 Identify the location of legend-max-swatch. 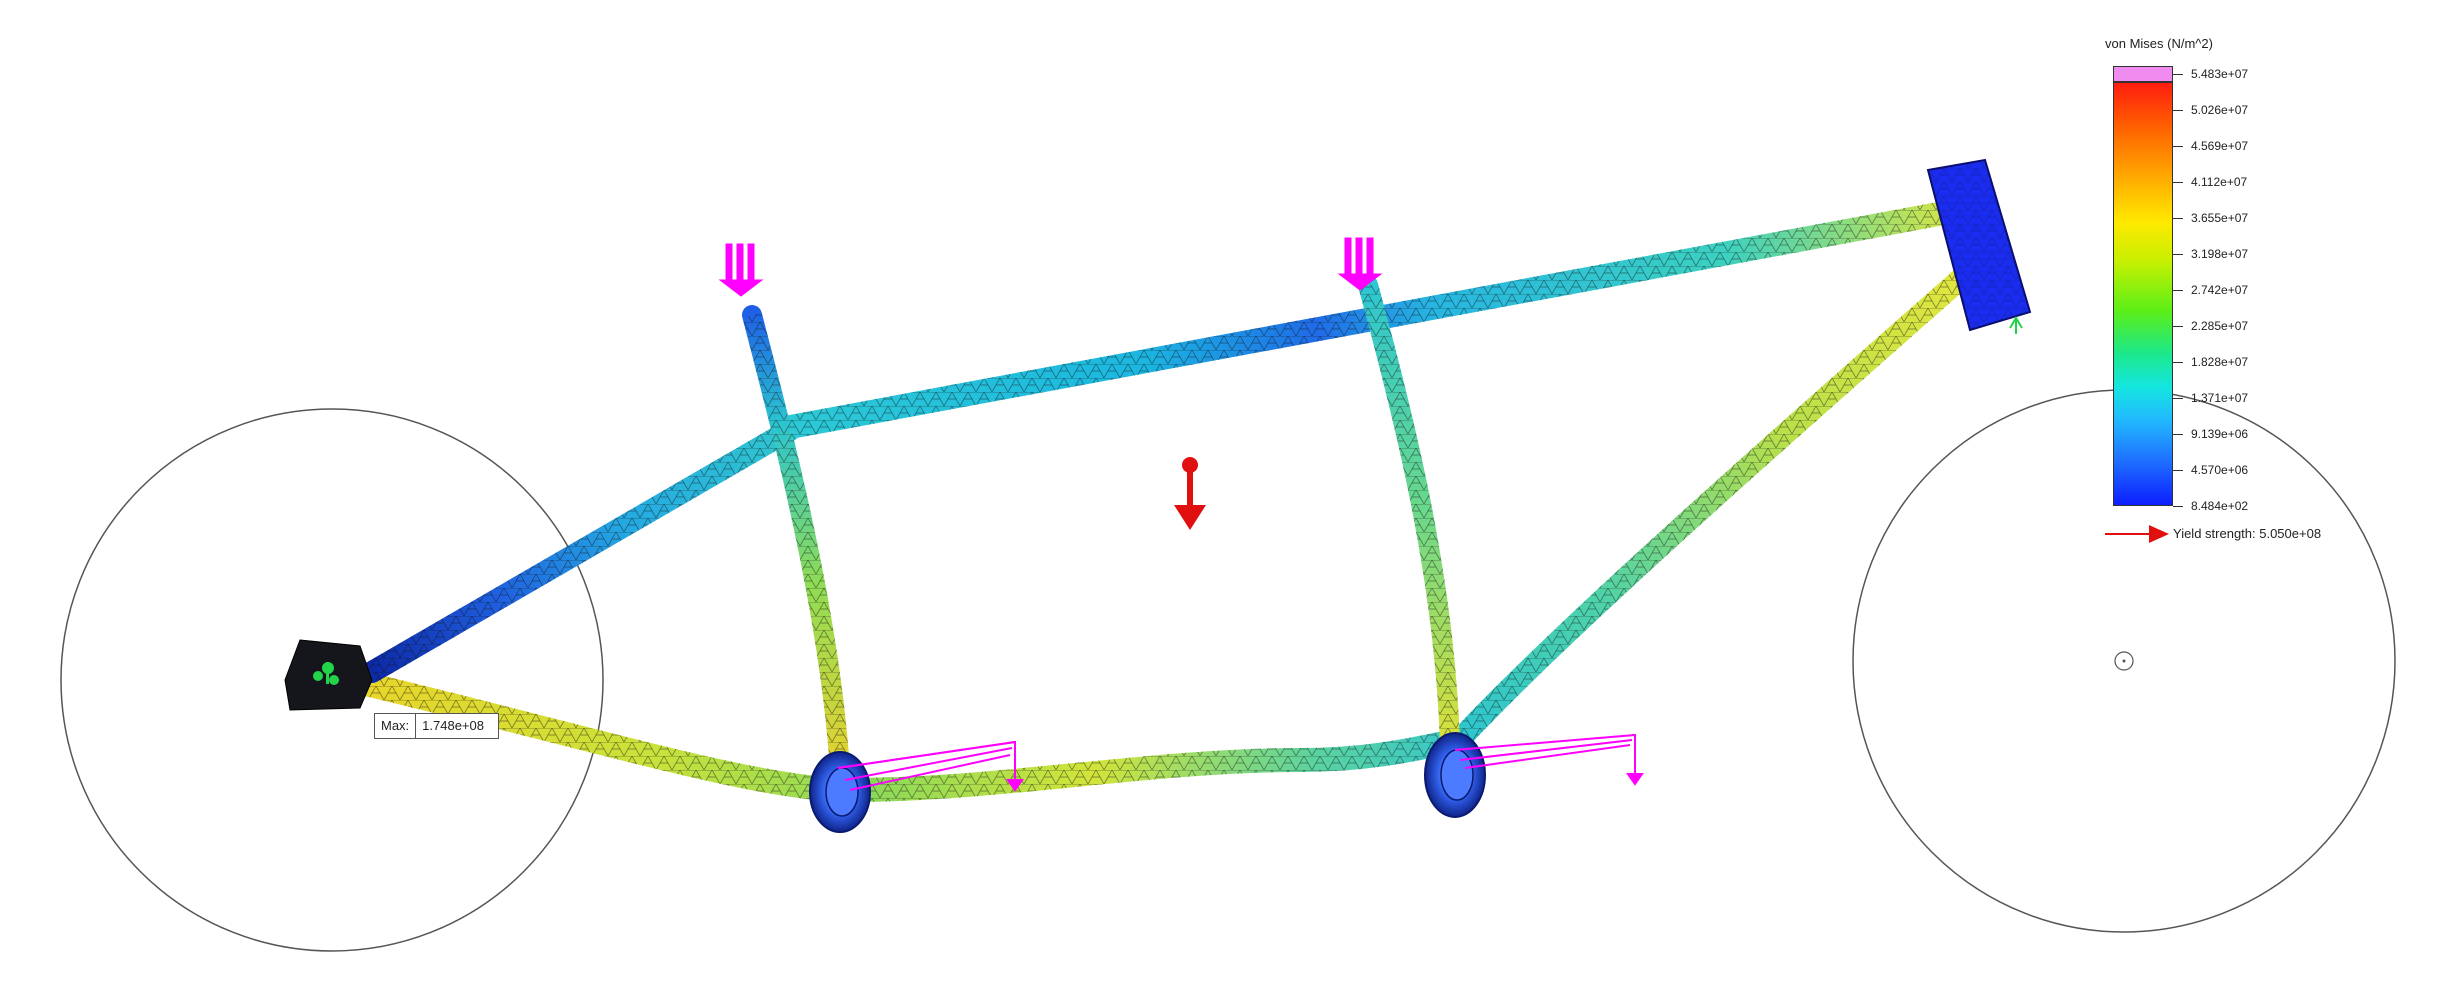
(2143, 74).